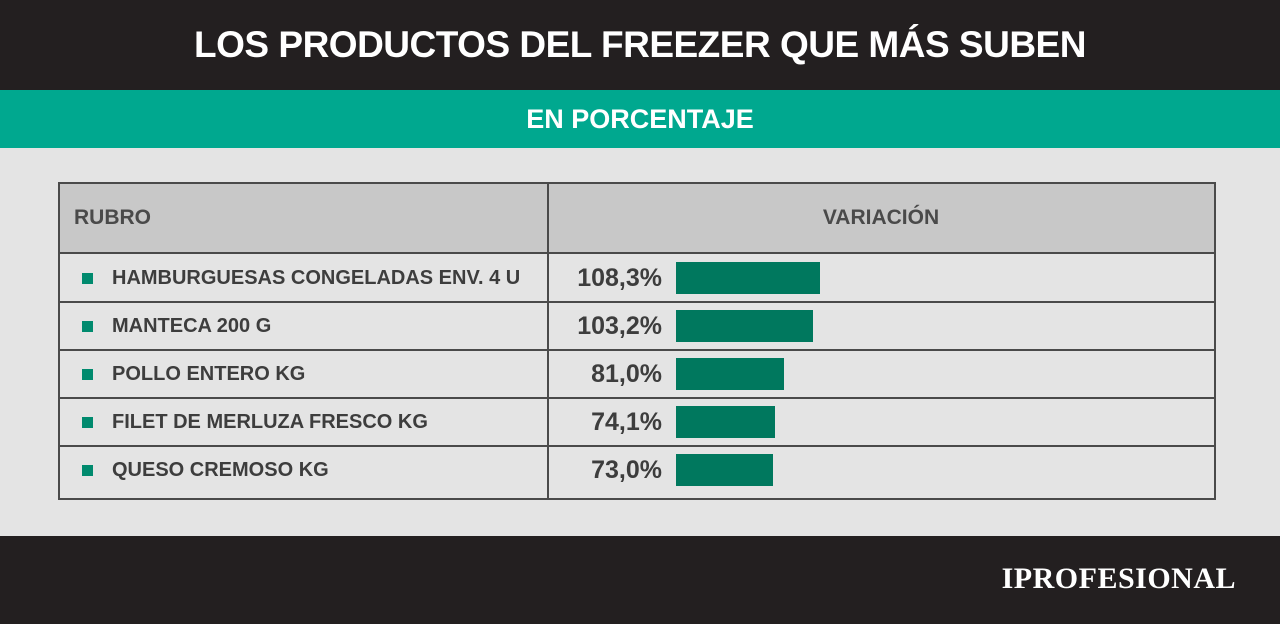  What do you see at coordinates (619, 277) in the screenshot?
I see `value-label: 108,3%` at bounding box center [619, 277].